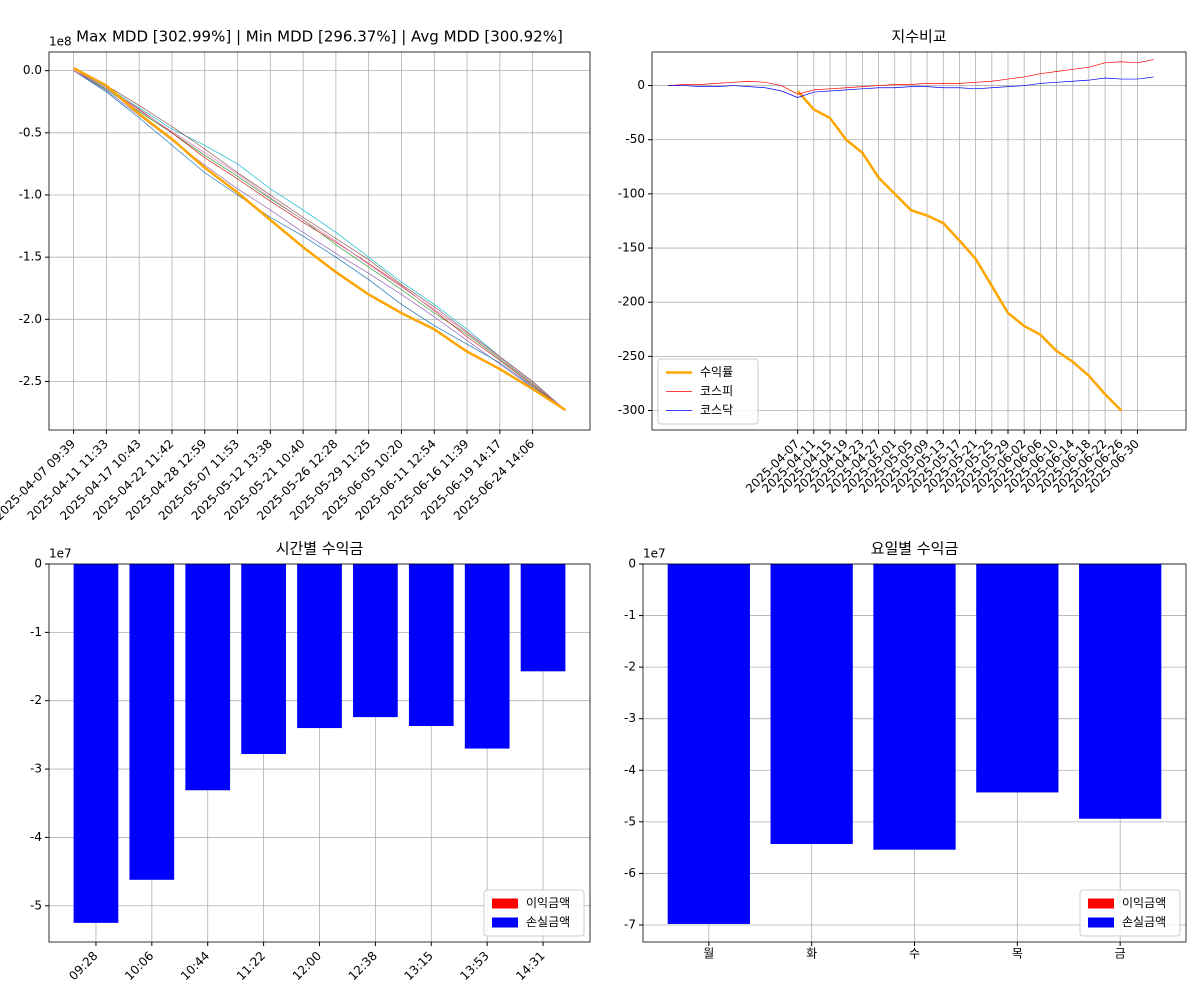 This screenshot has width=1200, height=1000. What do you see at coordinates (32, 70) in the screenshot?
I see `y-tick-label: 0.0` at bounding box center [32, 70].